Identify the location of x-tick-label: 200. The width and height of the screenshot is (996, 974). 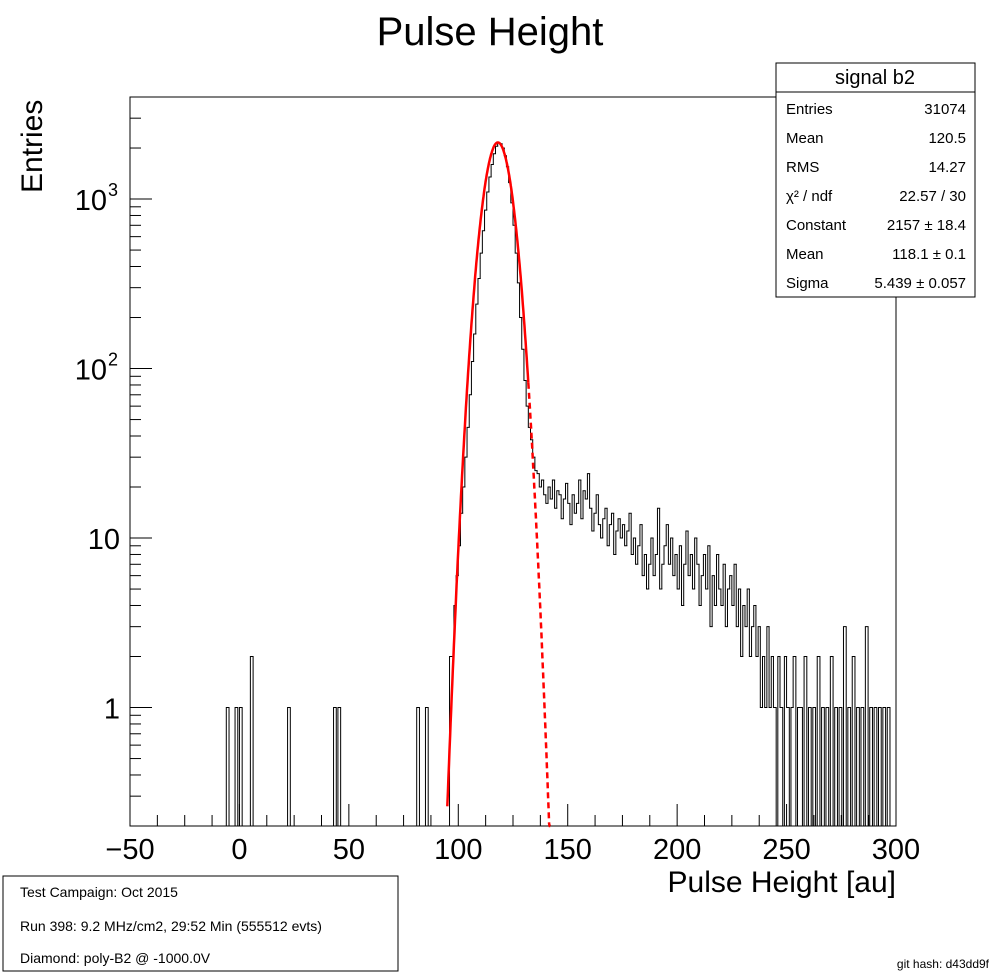
(677, 850).